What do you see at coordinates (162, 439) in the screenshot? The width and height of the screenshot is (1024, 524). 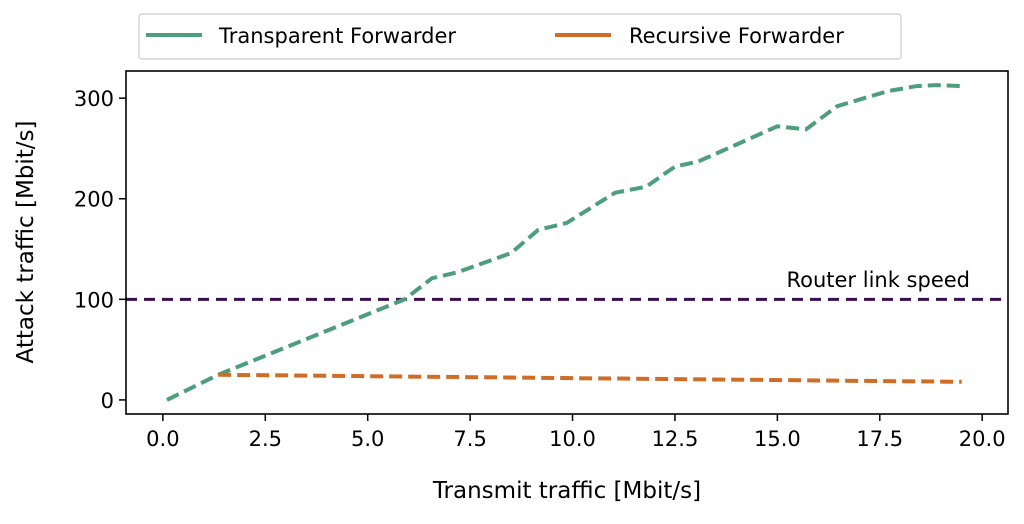 I see `x-tick-label: 0.0` at bounding box center [162, 439].